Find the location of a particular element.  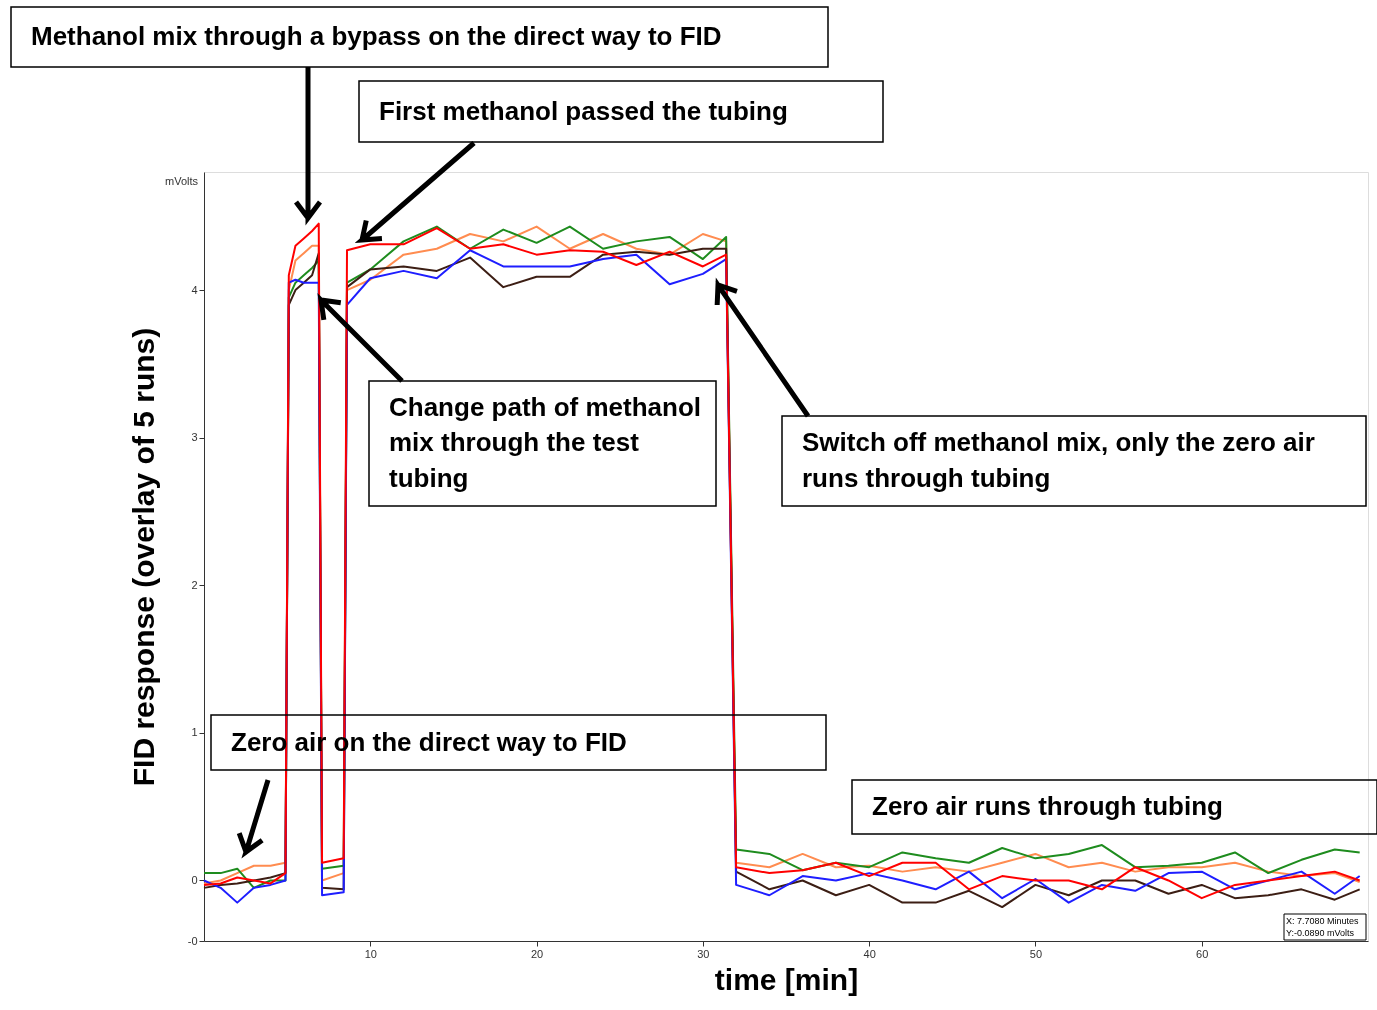

y-tick-label: 3 is located at coordinates (194, 437).